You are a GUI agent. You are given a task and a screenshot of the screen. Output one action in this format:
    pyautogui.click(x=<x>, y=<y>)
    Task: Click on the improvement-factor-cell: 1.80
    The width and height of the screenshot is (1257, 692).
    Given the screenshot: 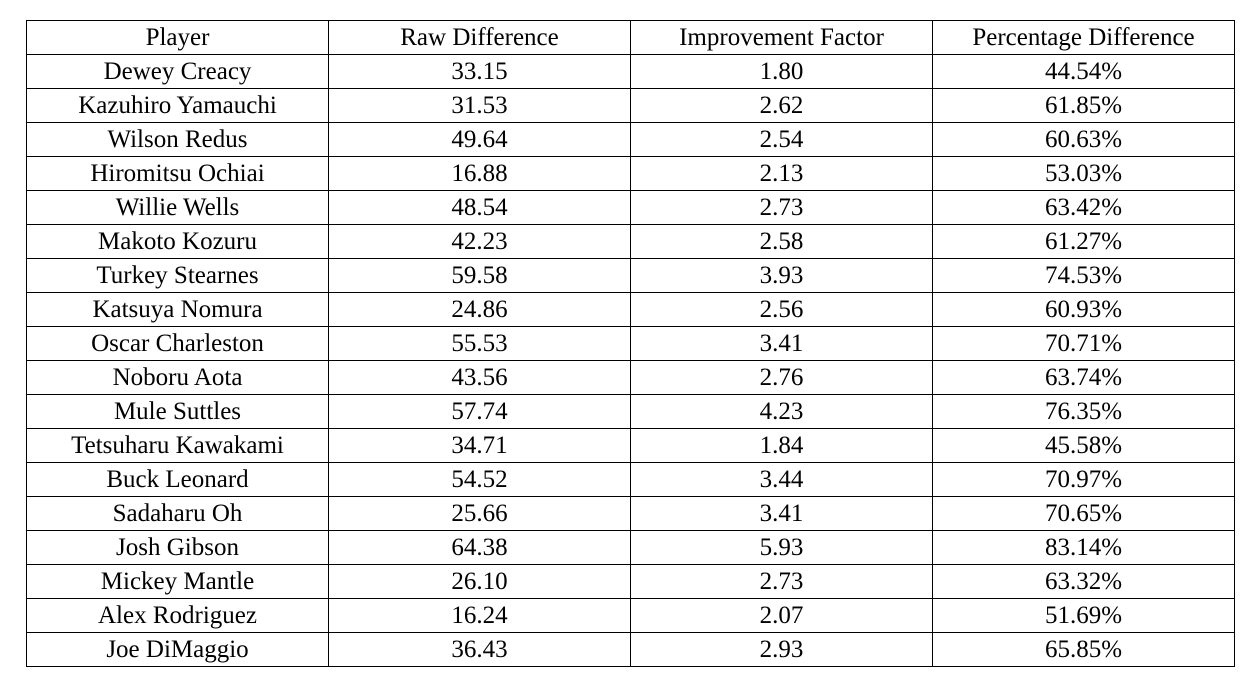 What is the action you would take?
    pyautogui.click(x=781, y=71)
    